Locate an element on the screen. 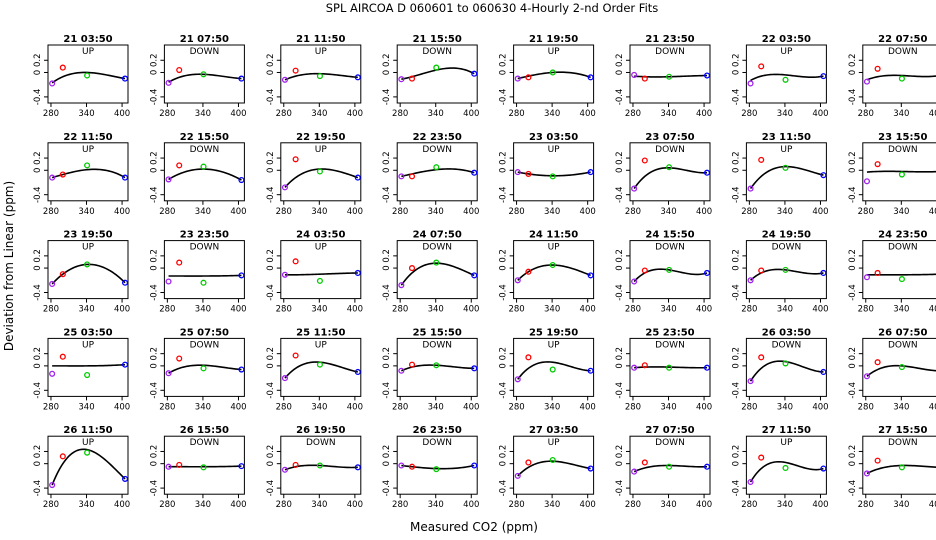 Image resolution: width=936 pixels, height=540 pixels. panel: 23 23:50 DOWN 280 340 400 -0.4 0 0.2 is located at coordinates (197, 272).